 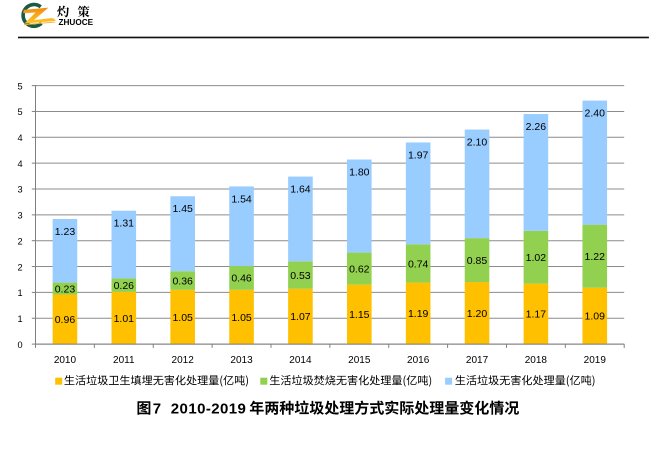 I want to click on svg-text: 1.20, so click(x=477, y=314).